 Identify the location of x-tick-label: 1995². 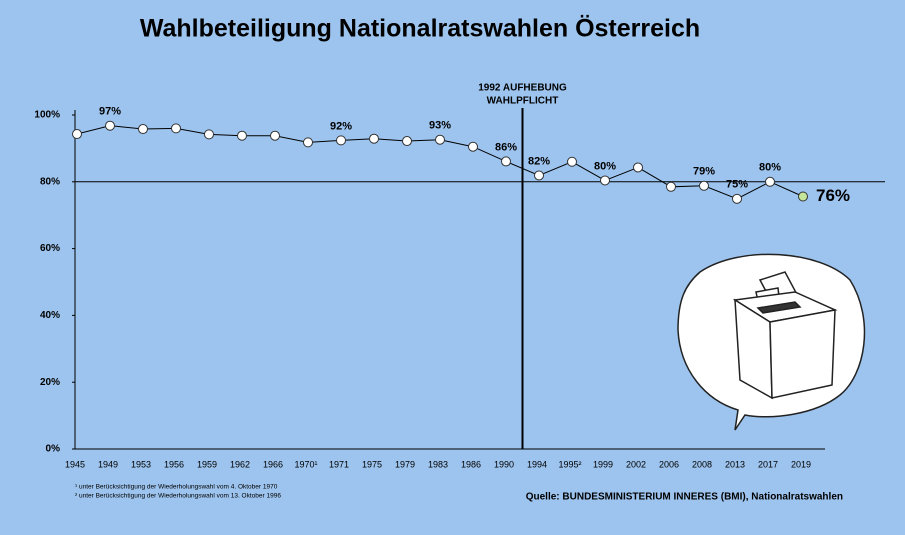
(569, 464).